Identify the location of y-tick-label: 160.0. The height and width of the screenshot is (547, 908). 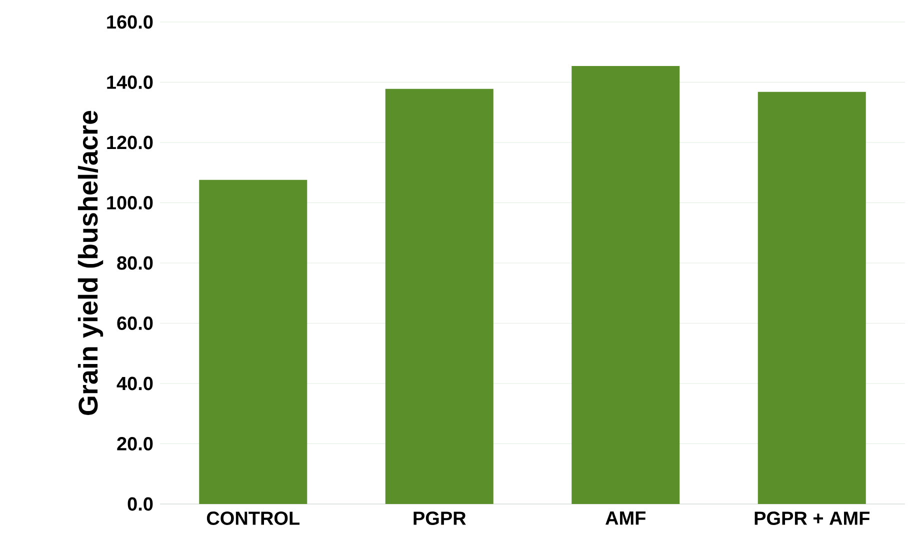
(130, 22).